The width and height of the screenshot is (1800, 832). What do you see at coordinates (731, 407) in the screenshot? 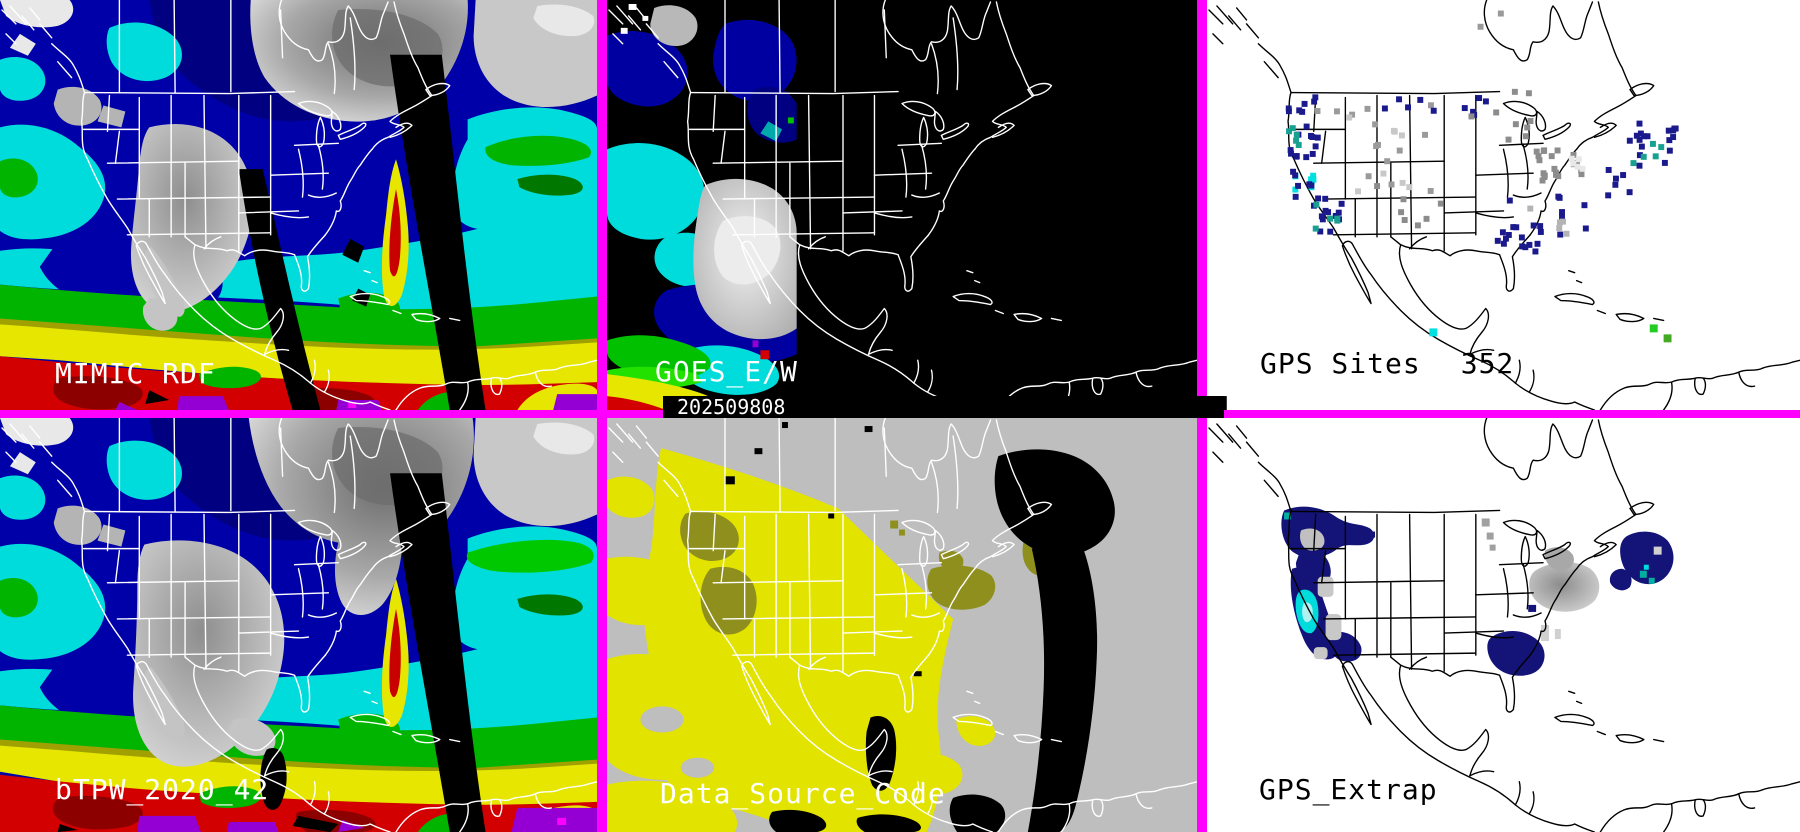
I see `timestamp-text: 202509808` at bounding box center [731, 407].